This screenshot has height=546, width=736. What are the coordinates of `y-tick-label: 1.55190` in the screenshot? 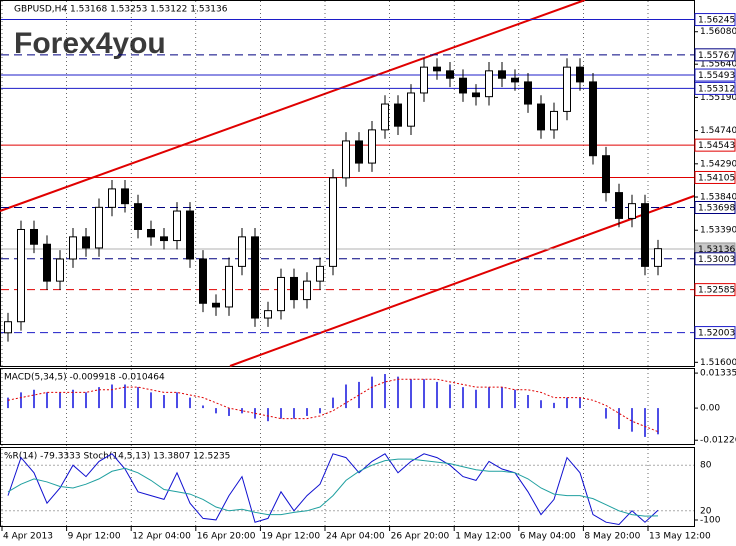 It's located at (718, 98).